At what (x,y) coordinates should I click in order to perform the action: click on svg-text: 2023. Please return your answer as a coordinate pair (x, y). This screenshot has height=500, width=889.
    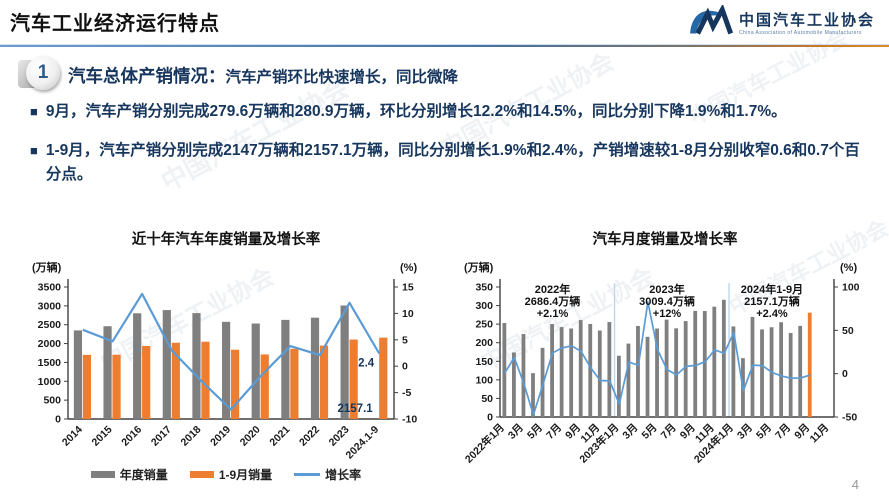
    Looking at the image, I should click on (339, 436).